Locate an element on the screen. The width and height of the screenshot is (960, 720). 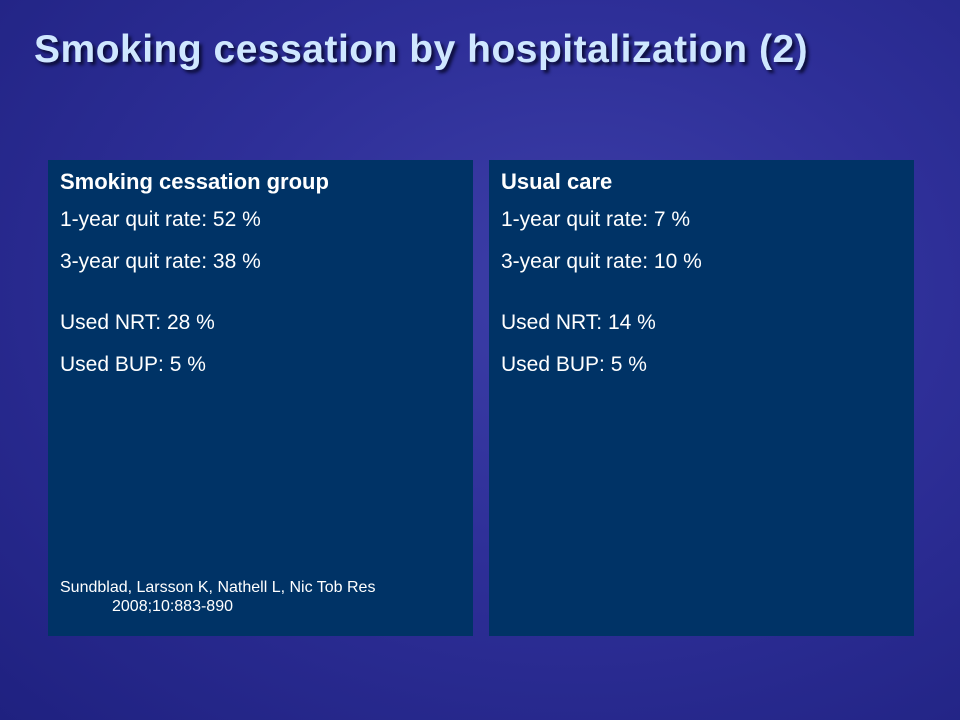
quit-rate-1-year: 1-year quit rate: 7 % is located at coordinates (596, 219).